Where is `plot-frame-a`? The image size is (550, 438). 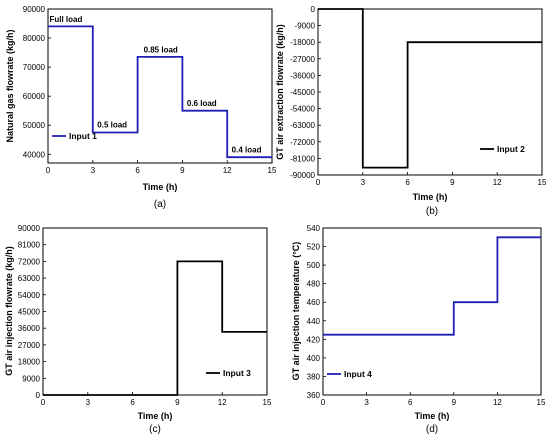 plot-frame-a is located at coordinates (160, 86).